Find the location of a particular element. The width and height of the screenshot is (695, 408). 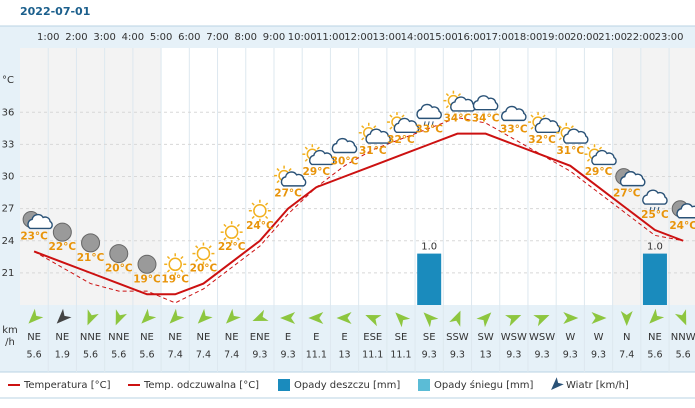

wind-direction: WSW is located at coordinates (514, 337).